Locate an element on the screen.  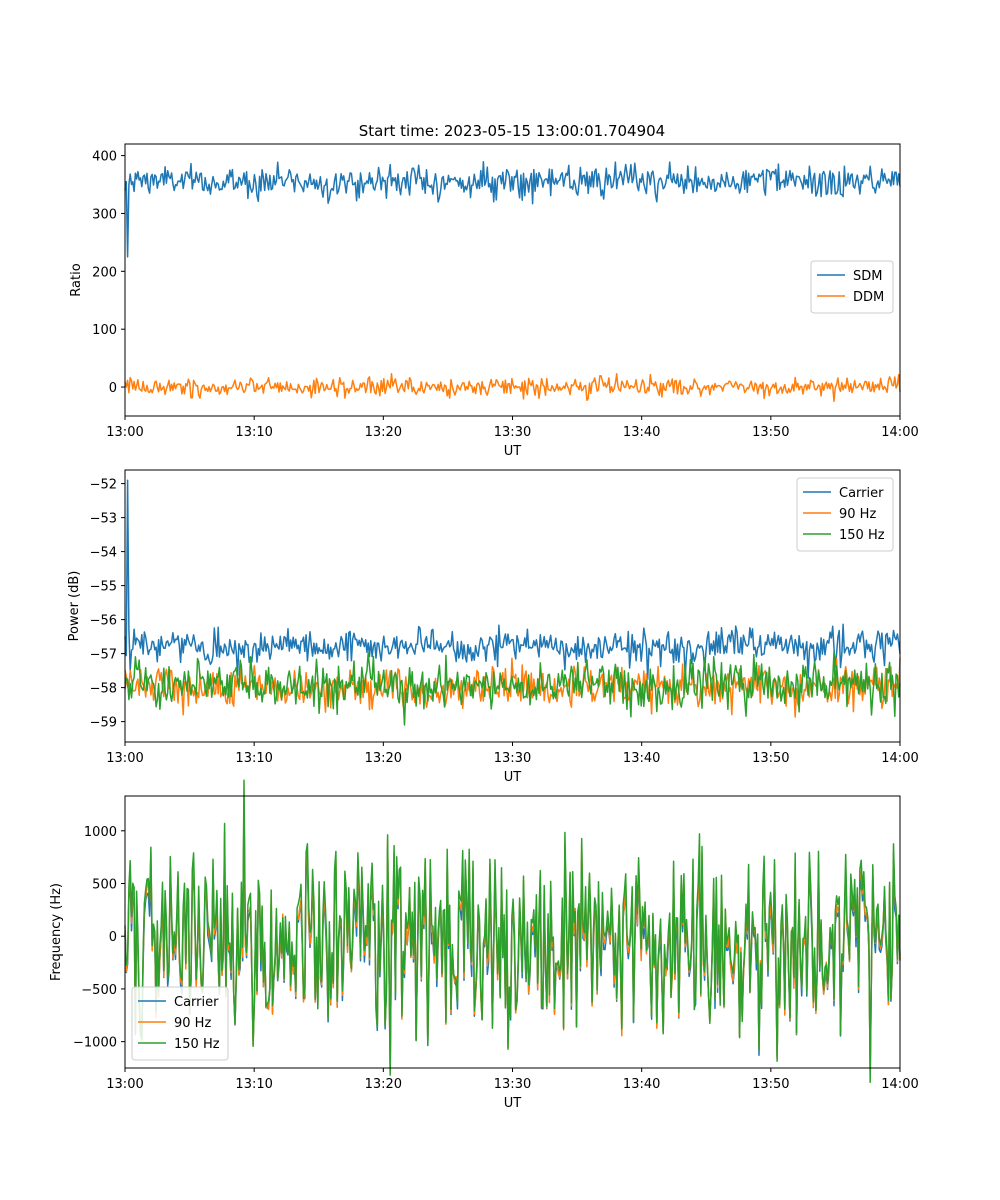
chart-title: Start time: 2023-05-15 13:00:01.704904 is located at coordinates (512, 131).